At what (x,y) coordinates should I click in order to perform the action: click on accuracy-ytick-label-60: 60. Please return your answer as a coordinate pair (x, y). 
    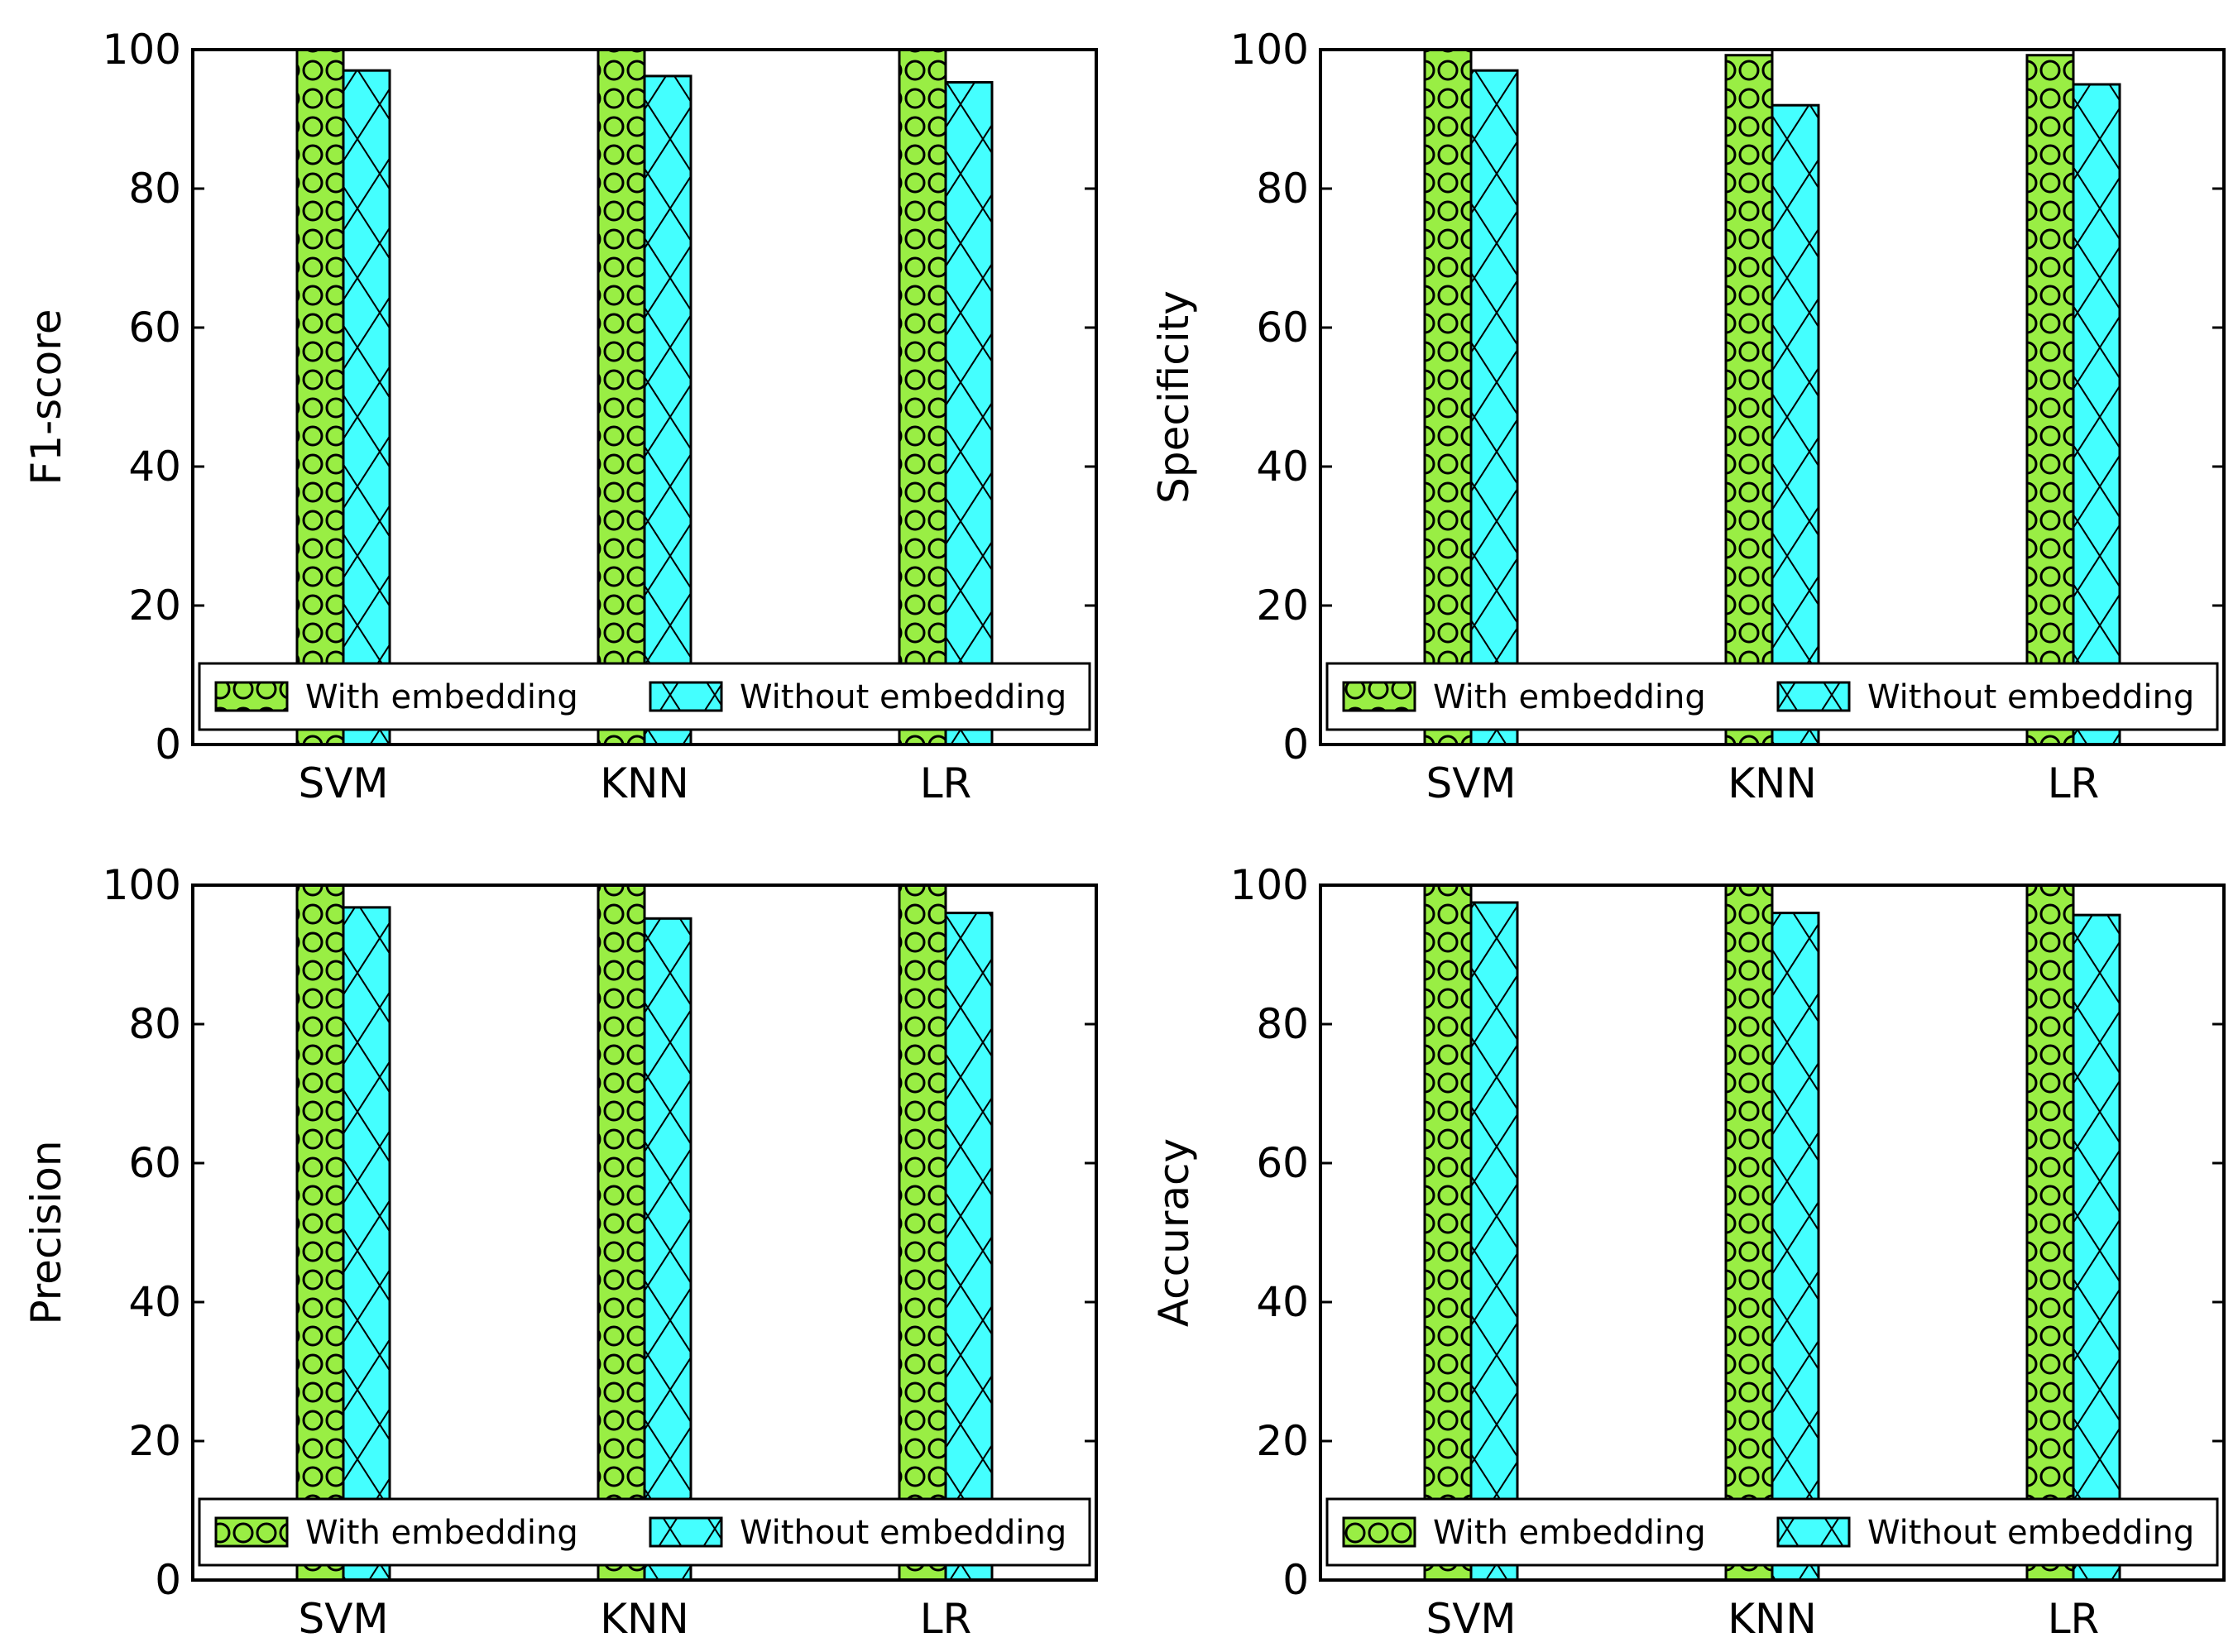
    Looking at the image, I should click on (1282, 1163).